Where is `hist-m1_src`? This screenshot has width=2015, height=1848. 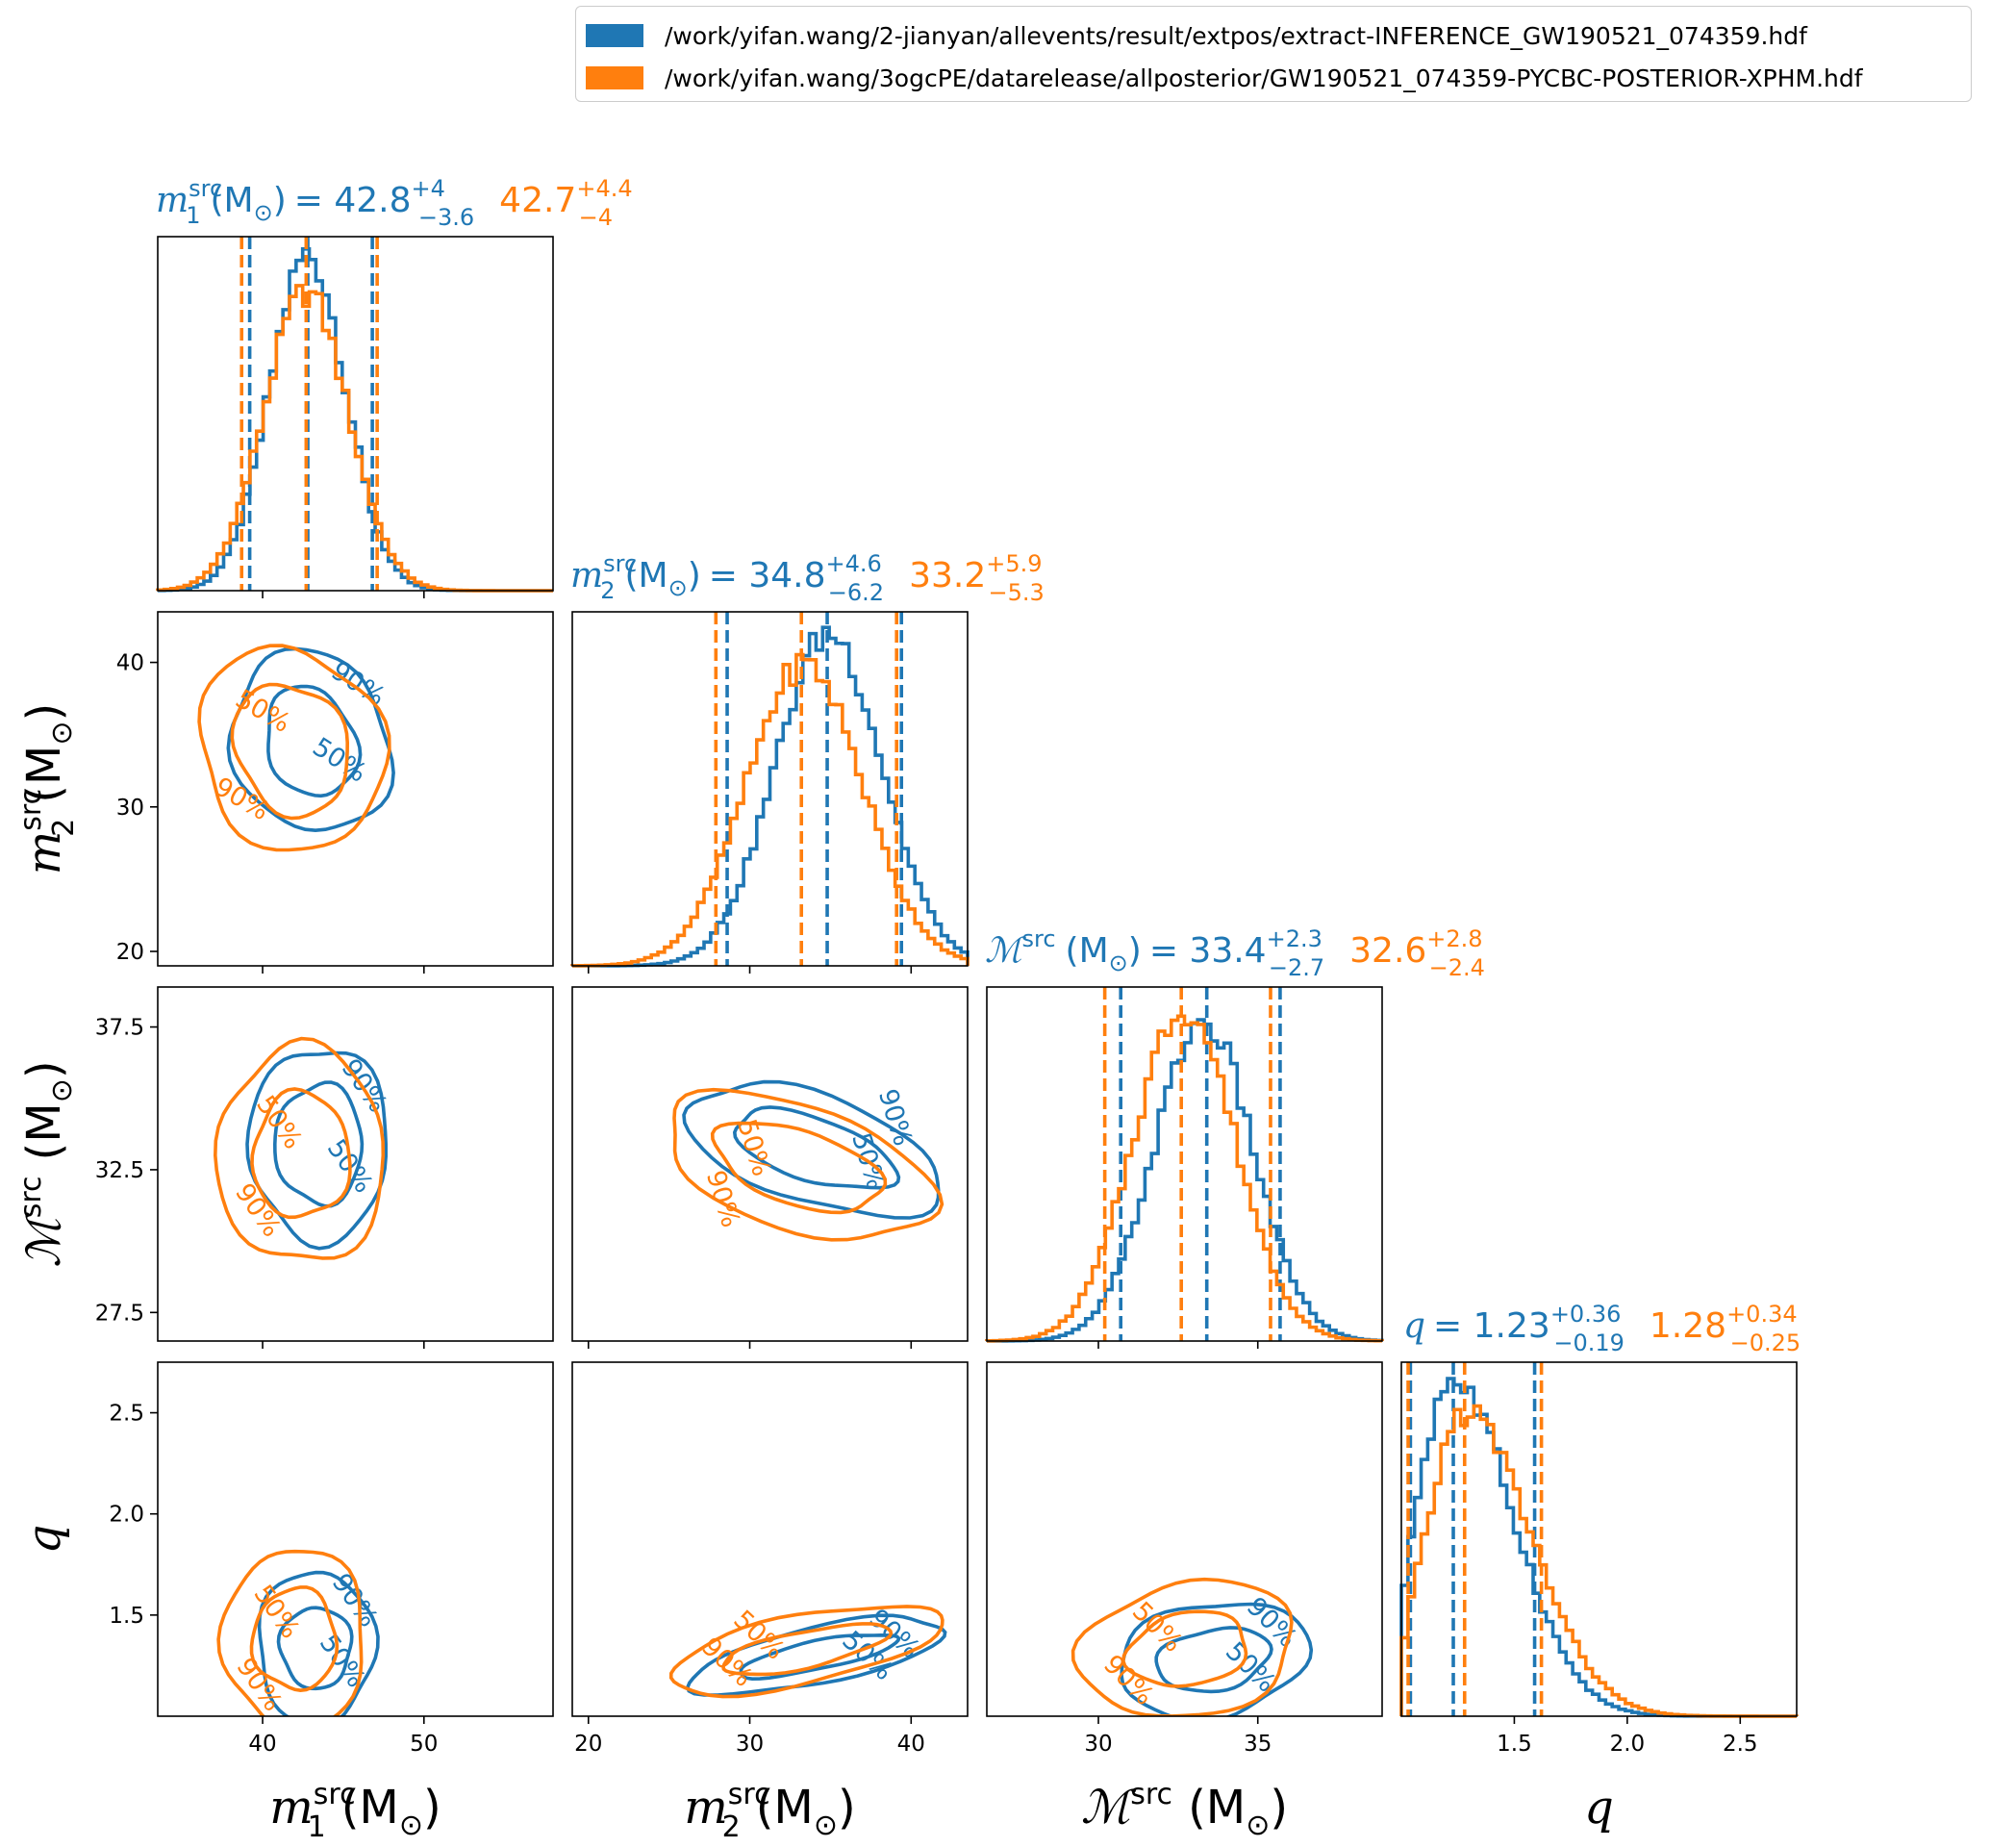
hist-m1_src is located at coordinates (354, 415).